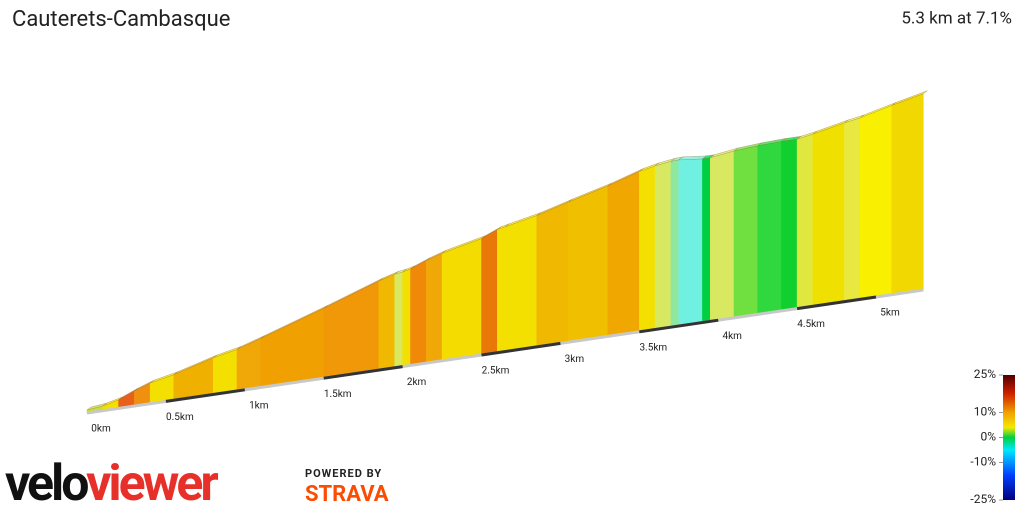 The height and width of the screenshot is (516, 1024). I want to click on x-tick-label: 1.5km, so click(338, 394).